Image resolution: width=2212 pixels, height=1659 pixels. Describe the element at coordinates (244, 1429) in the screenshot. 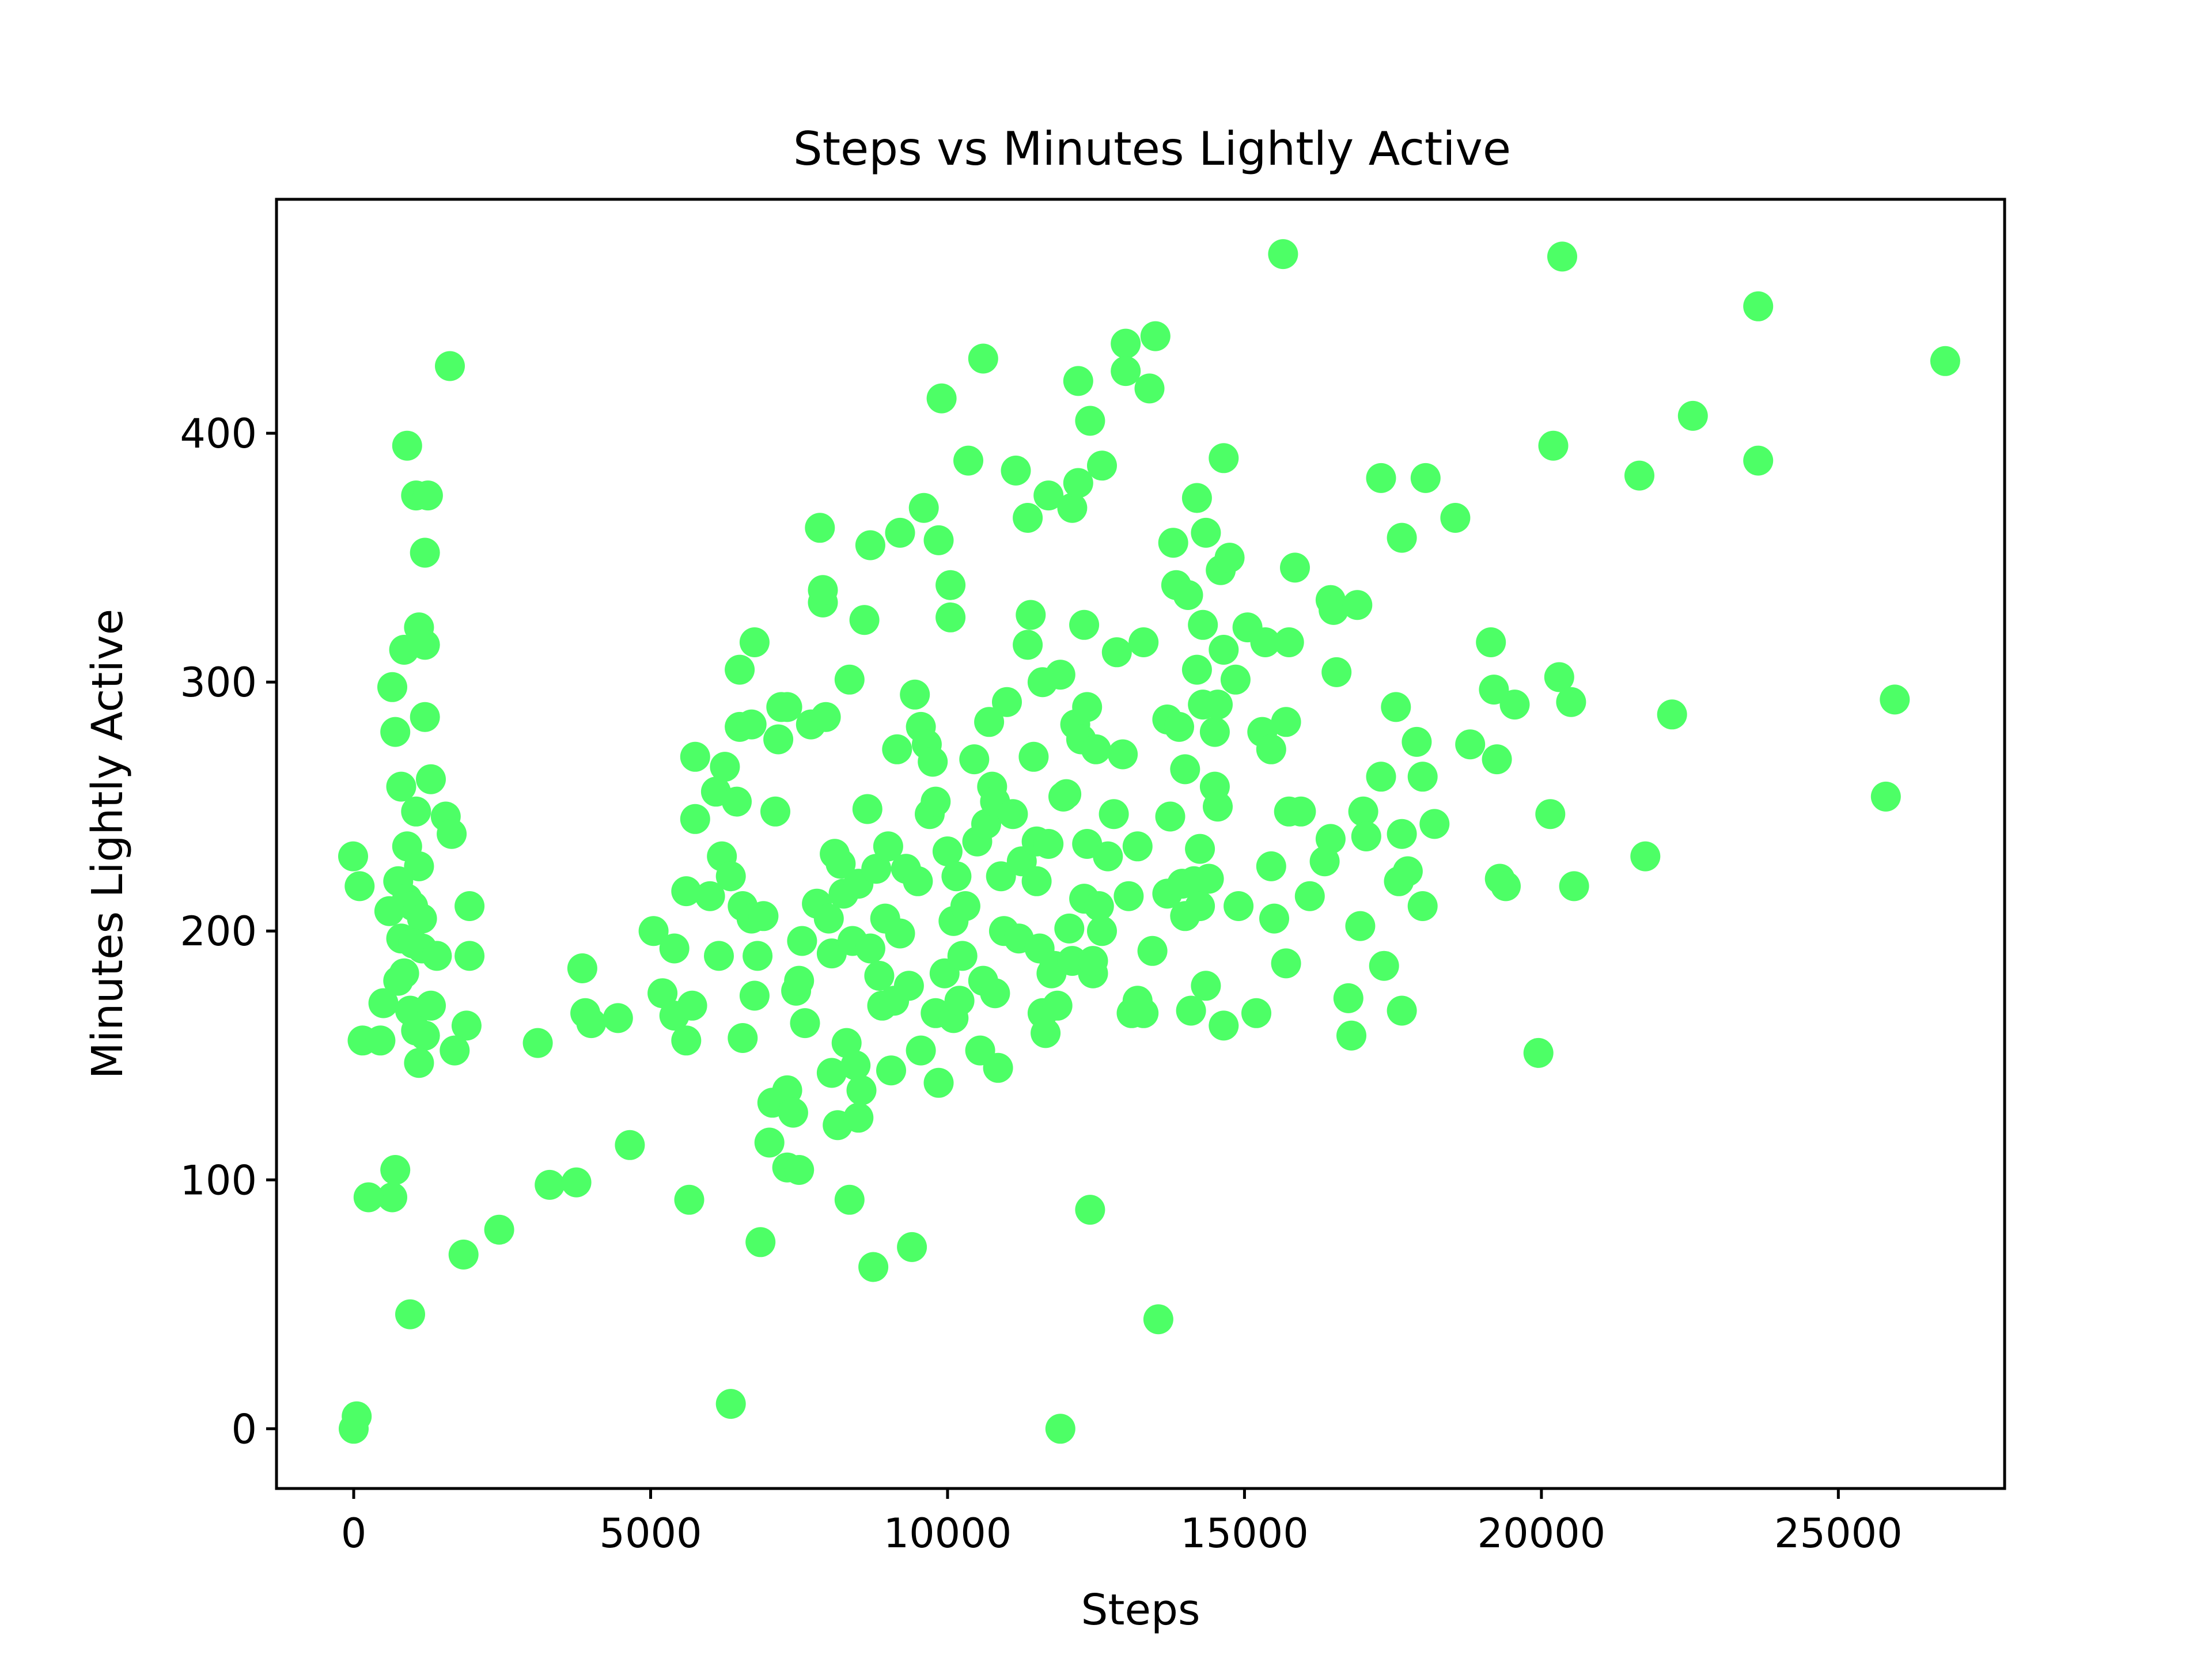

I see `y-tick-label: 0` at that location.